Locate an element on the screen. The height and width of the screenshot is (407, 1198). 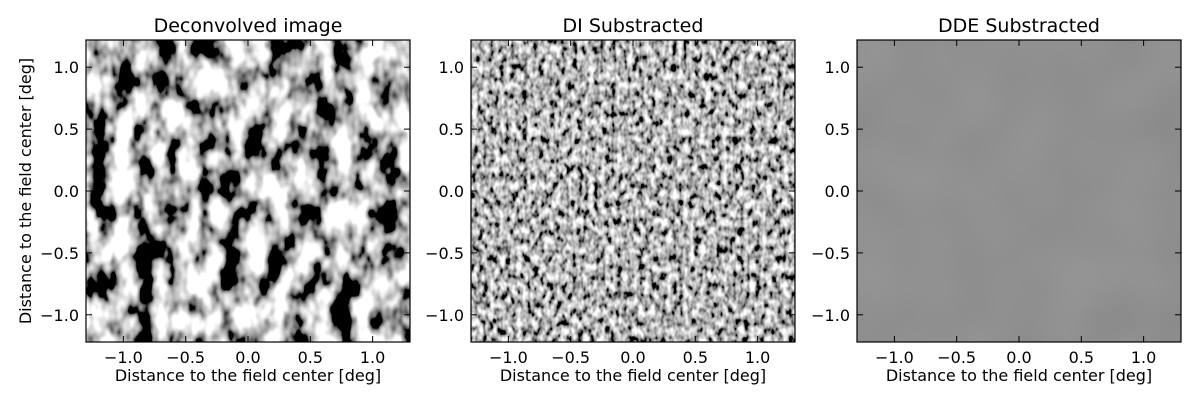
y-axis-label: Distance to the field center [deg] is located at coordinates (25, 191).